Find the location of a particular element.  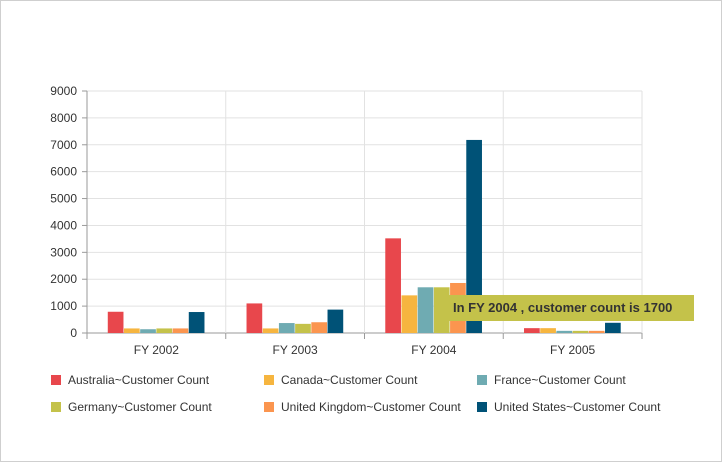

tooltip: In FY 2004 , customer count is 1700 is located at coordinates (571, 308).